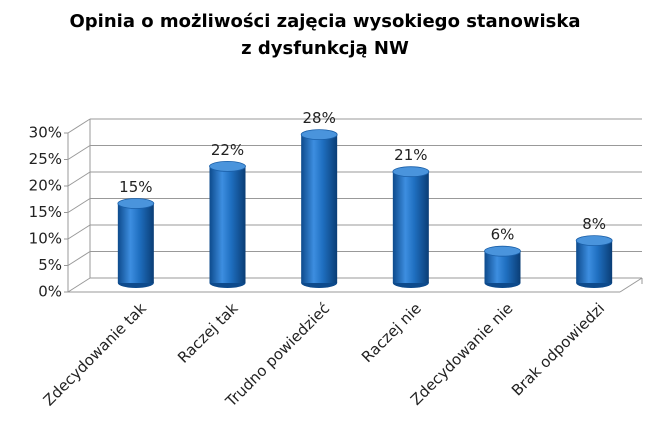  What do you see at coordinates (45, 186) in the screenshot?
I see `y-tick-label: 20%` at bounding box center [45, 186].